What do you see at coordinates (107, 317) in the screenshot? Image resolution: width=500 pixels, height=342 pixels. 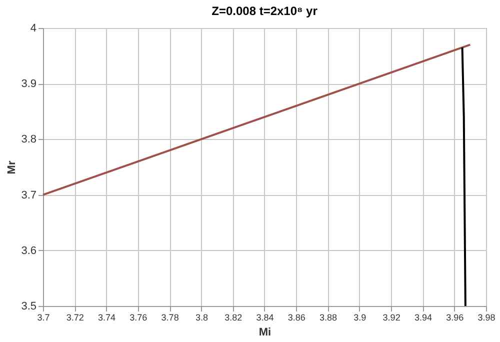 I see `x-tick-label: 3.74` at bounding box center [107, 317].